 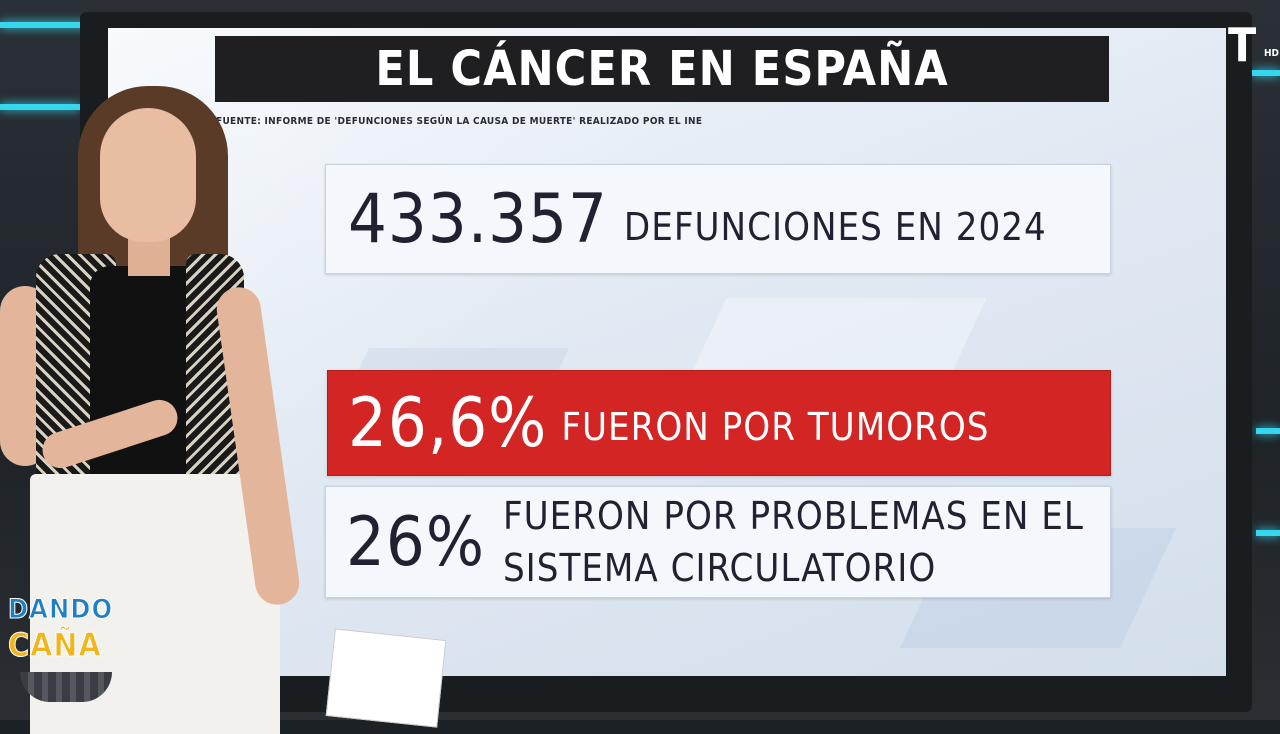 What do you see at coordinates (835, 227) in the screenshot?
I see `stat-text: DEFUNCIONES EN 2024` at bounding box center [835, 227].